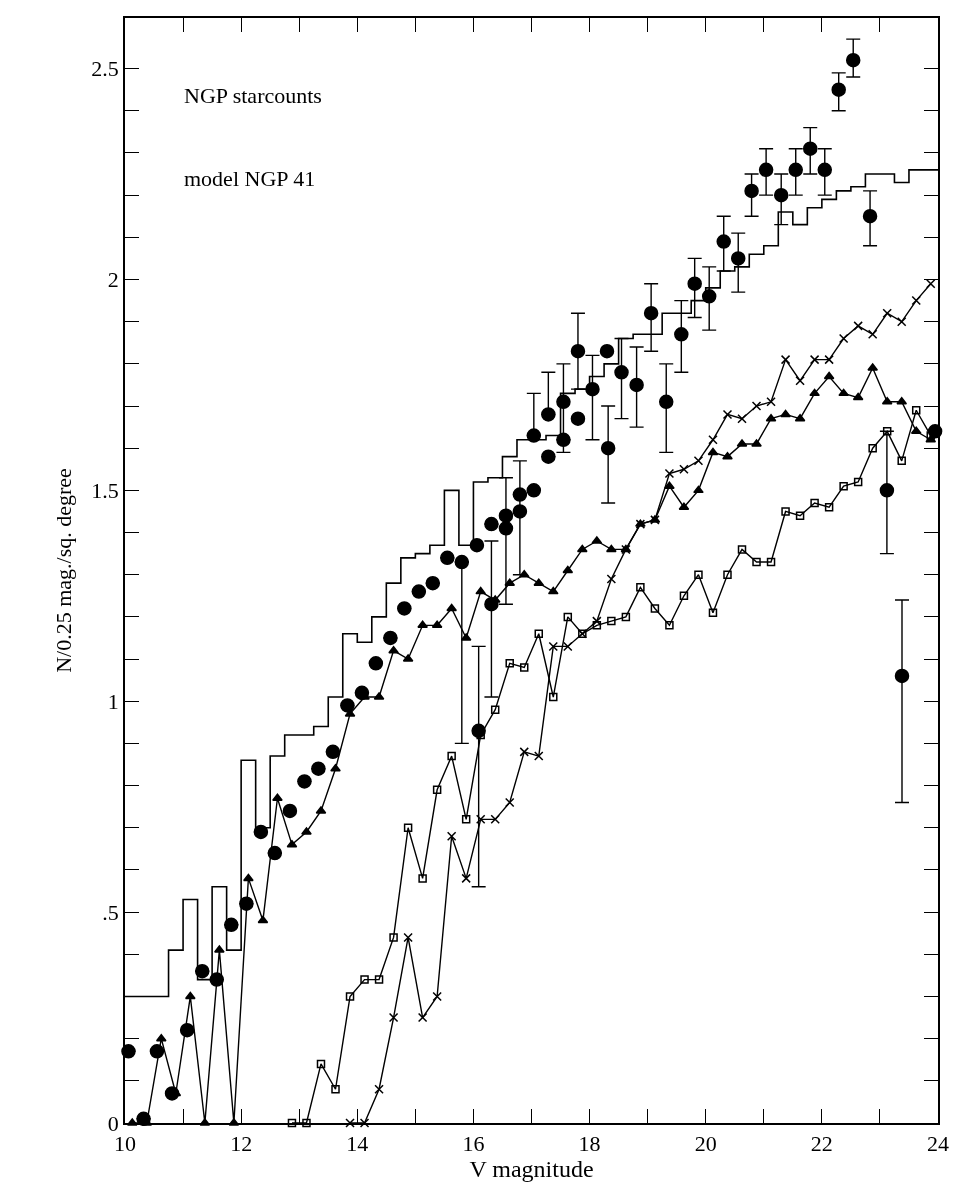 The image size is (960, 1201). I want to click on annotation: model NGP 41, so click(250, 178).